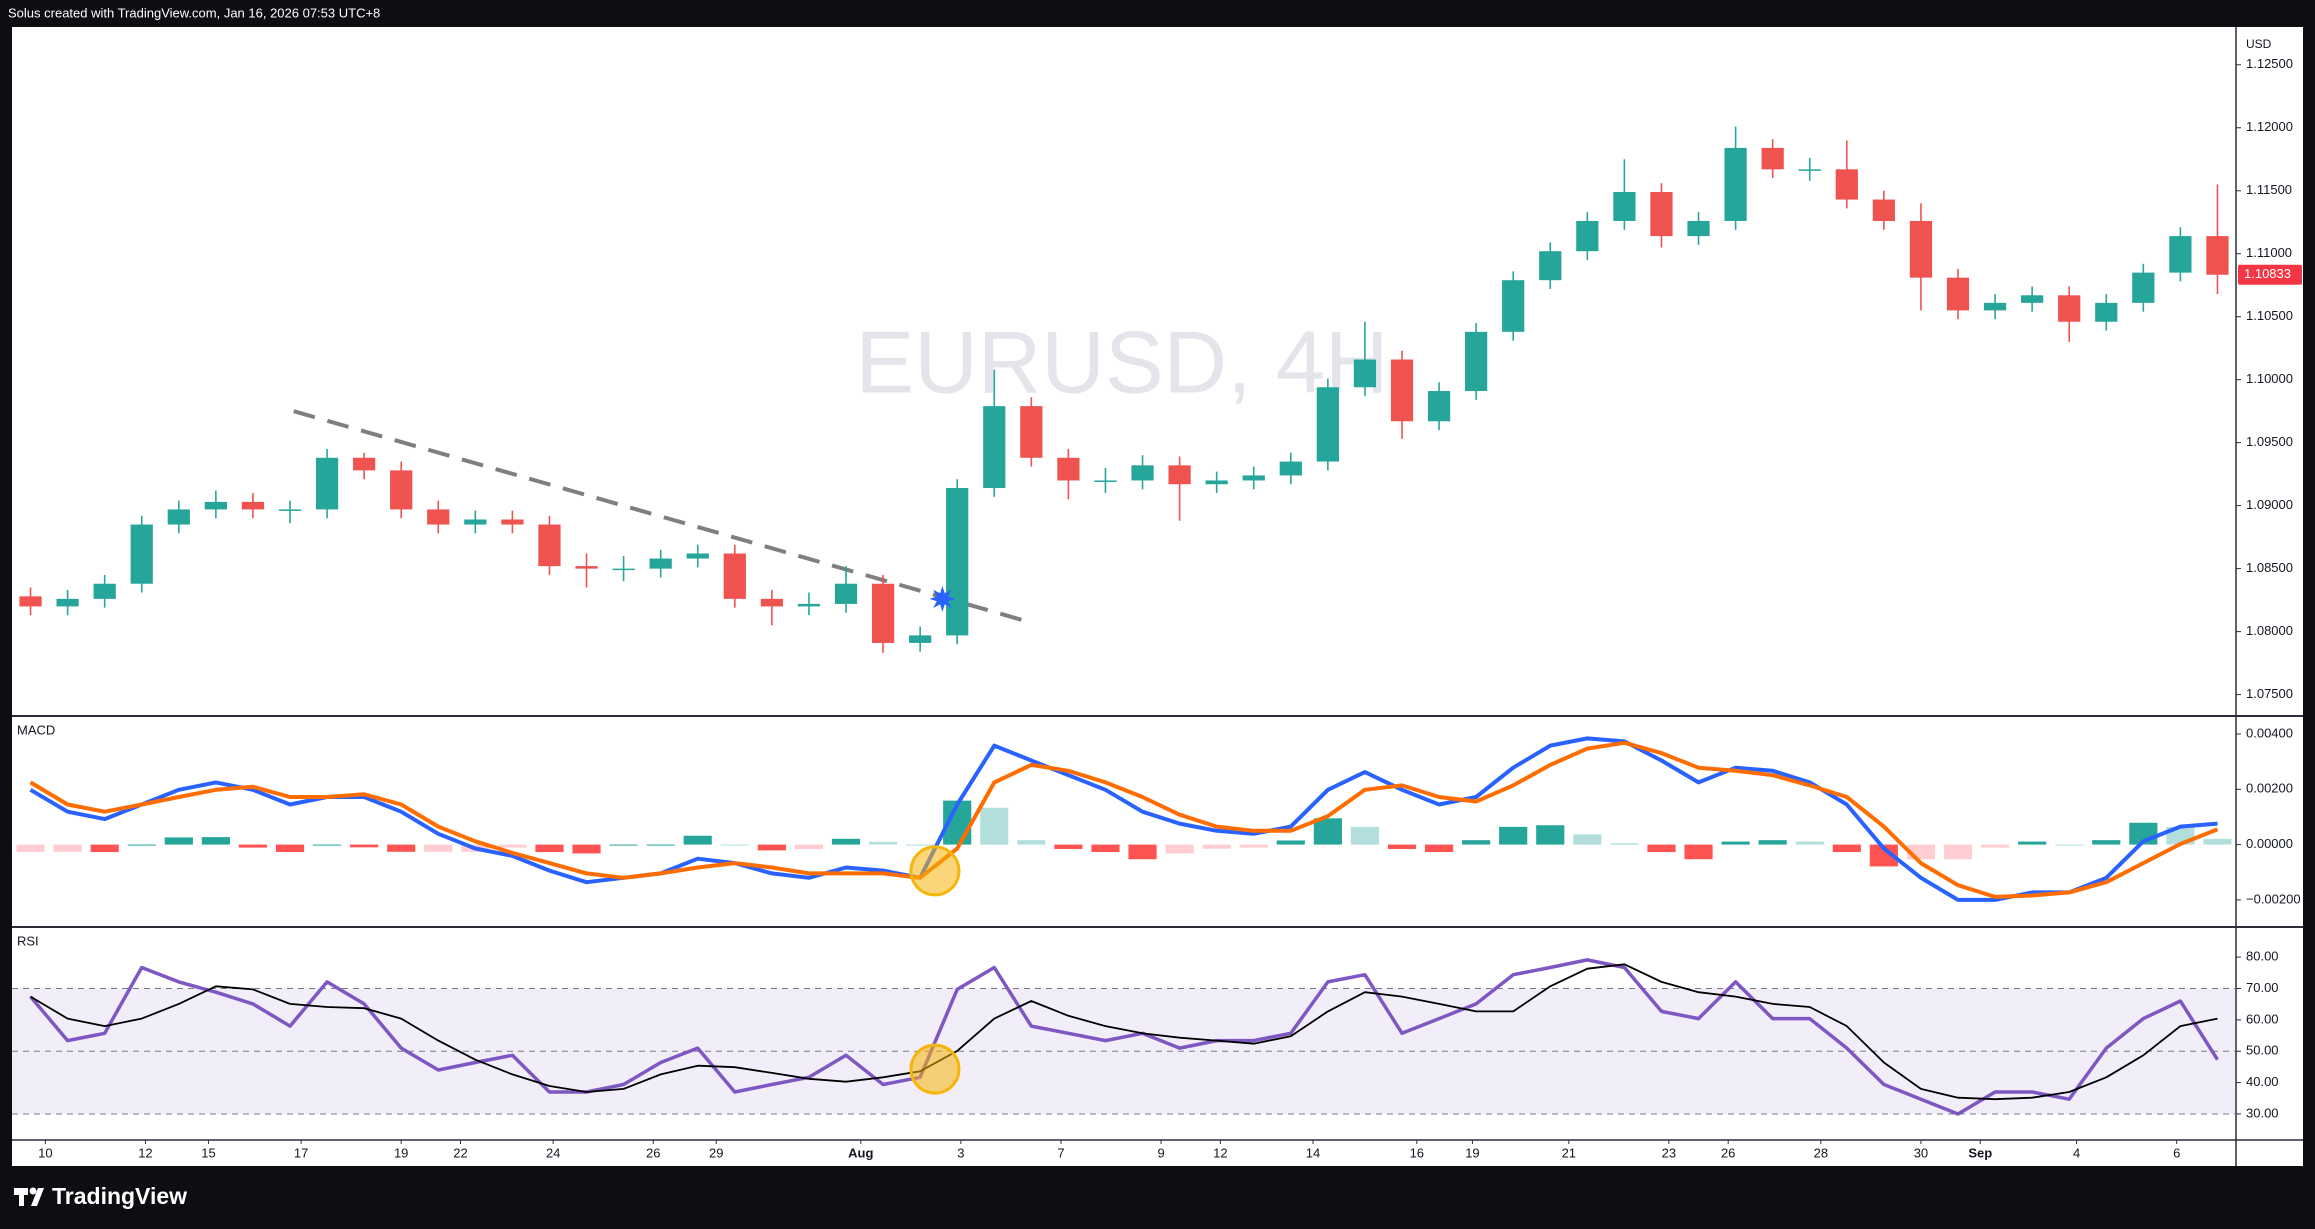 Image resolution: width=2315 pixels, height=1229 pixels. What do you see at coordinates (2176, 1152) in the screenshot?
I see `x-tick-label: 6` at bounding box center [2176, 1152].